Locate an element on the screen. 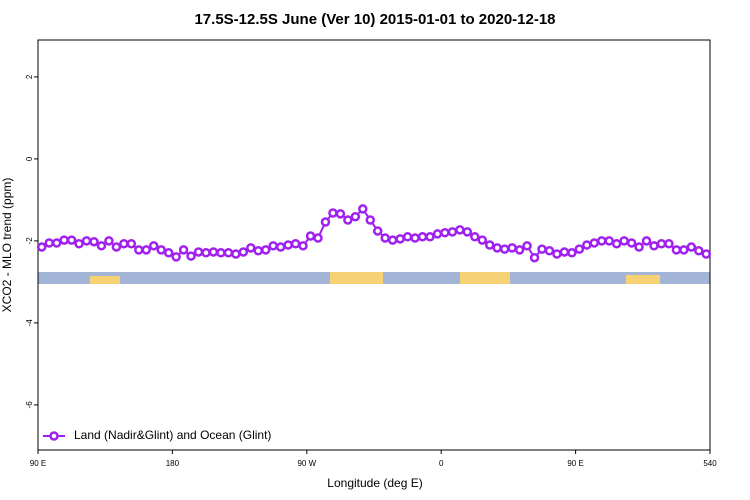 The height and width of the screenshot is (500, 750). y-tick-label: -4 is located at coordinates (29, 323).